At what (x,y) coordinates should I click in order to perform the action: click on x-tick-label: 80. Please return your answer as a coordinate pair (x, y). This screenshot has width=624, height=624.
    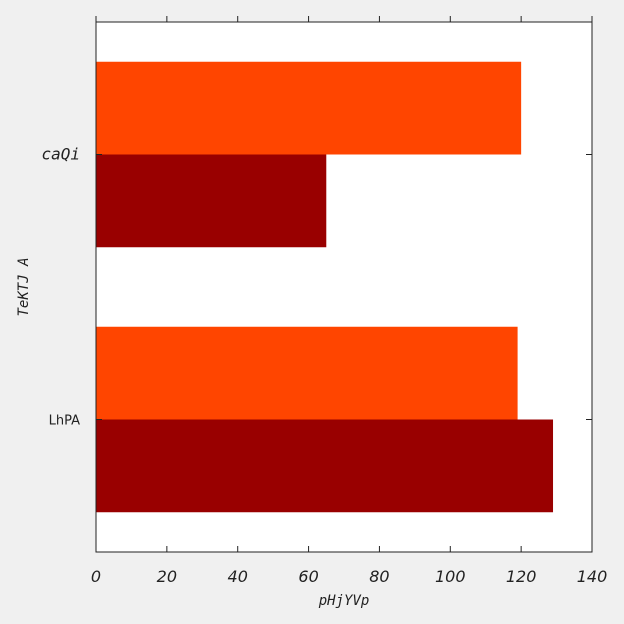
    Looking at the image, I should click on (379, 576).